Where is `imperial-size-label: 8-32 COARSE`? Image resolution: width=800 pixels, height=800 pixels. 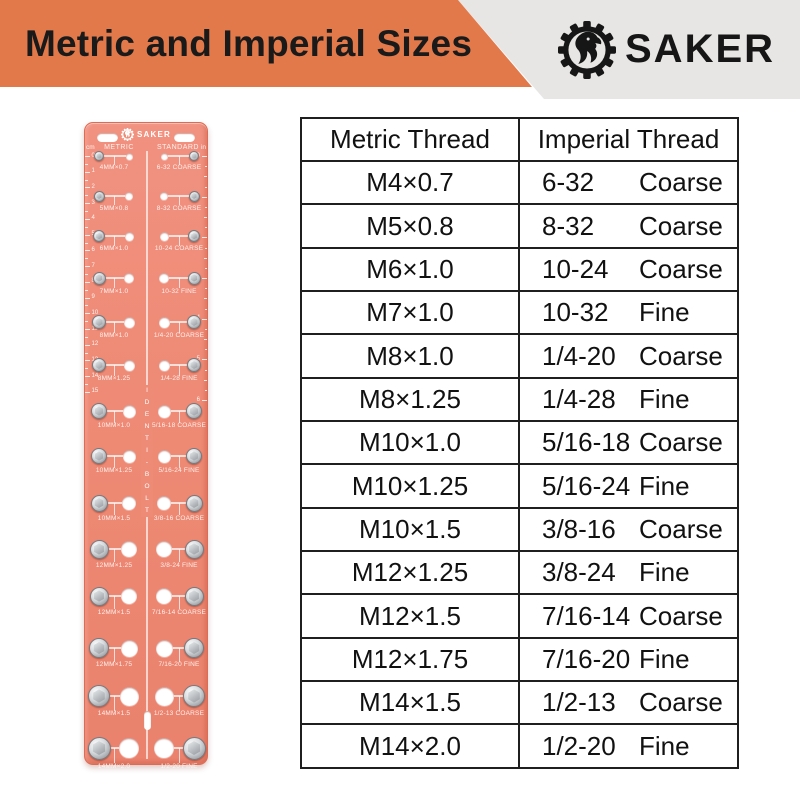
imperial-size-label: 8-32 COARSE is located at coordinates (179, 208).